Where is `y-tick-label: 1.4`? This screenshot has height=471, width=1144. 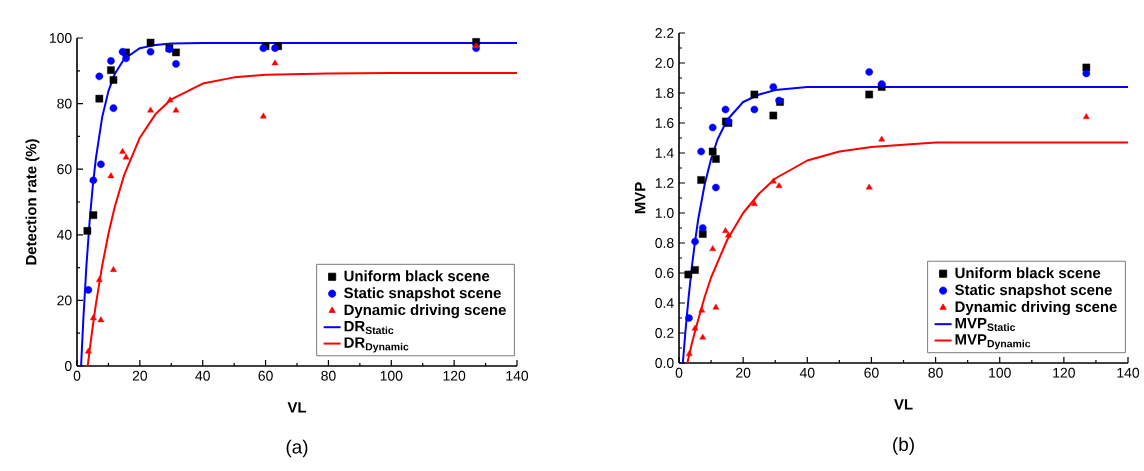
y-tick-label: 1.4 is located at coordinates (664, 153).